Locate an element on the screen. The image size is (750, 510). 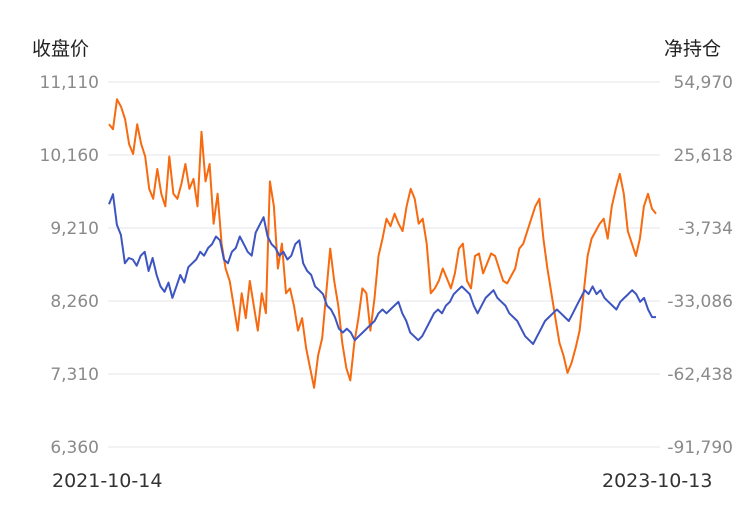
right-tick-label: -91,790 is located at coordinates (700, 448).